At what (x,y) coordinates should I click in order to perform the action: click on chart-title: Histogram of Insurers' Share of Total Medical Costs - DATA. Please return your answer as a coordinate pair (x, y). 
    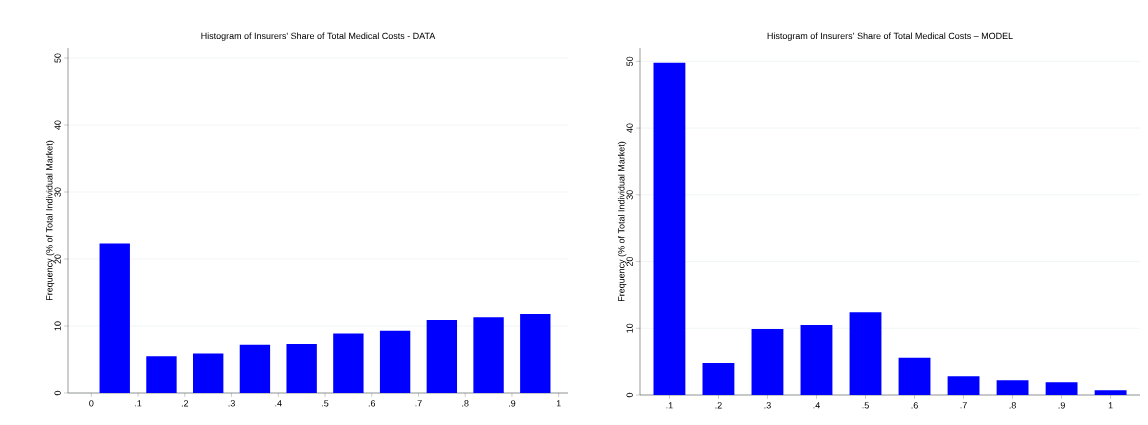
    Looking at the image, I should click on (318, 36).